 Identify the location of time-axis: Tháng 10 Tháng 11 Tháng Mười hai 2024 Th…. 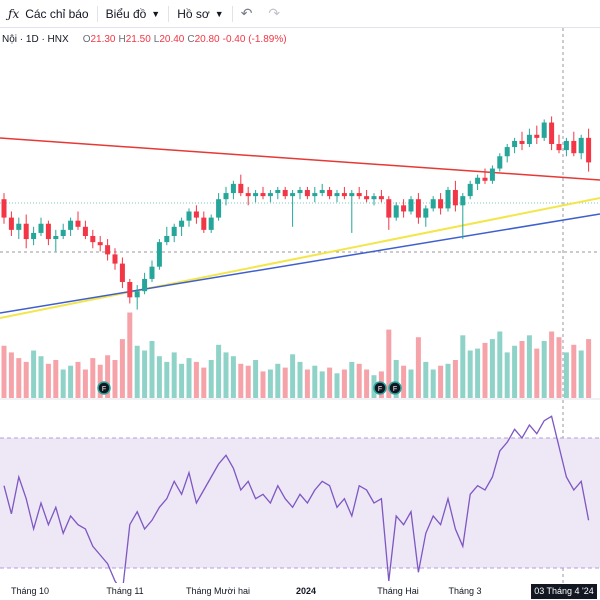
(300, 591).